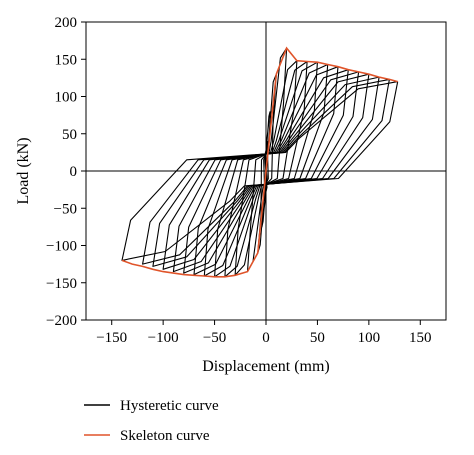 The height and width of the screenshot is (455, 474). I want to click on y-tick-label: −200, so click(61, 321).